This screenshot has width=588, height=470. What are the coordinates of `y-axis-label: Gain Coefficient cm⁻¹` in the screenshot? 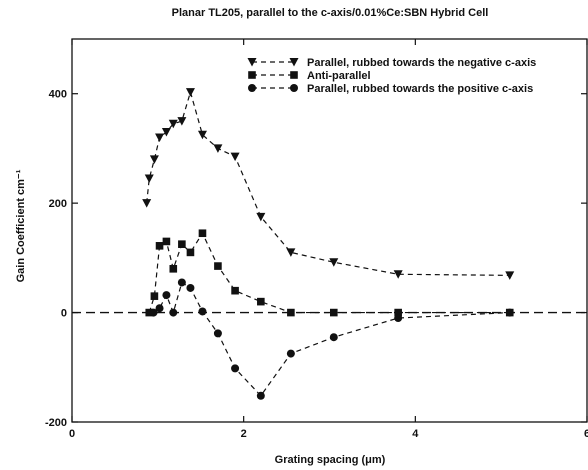 It's located at (21, 225).